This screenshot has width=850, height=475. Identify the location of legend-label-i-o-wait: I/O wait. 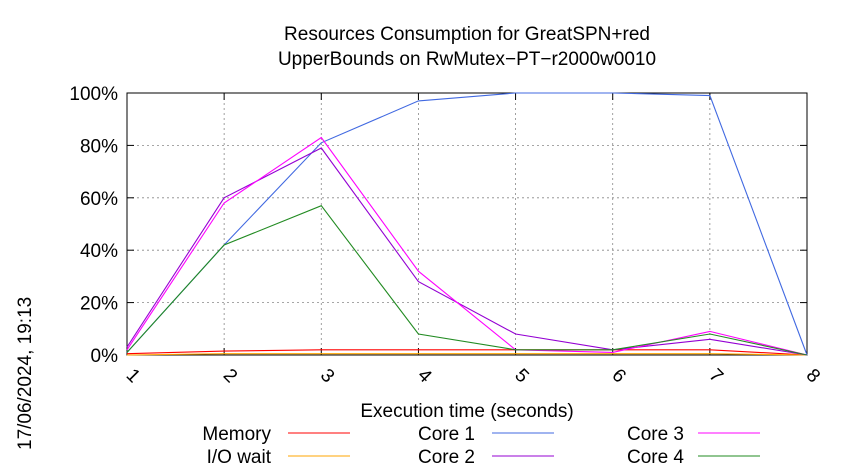
(239, 457).